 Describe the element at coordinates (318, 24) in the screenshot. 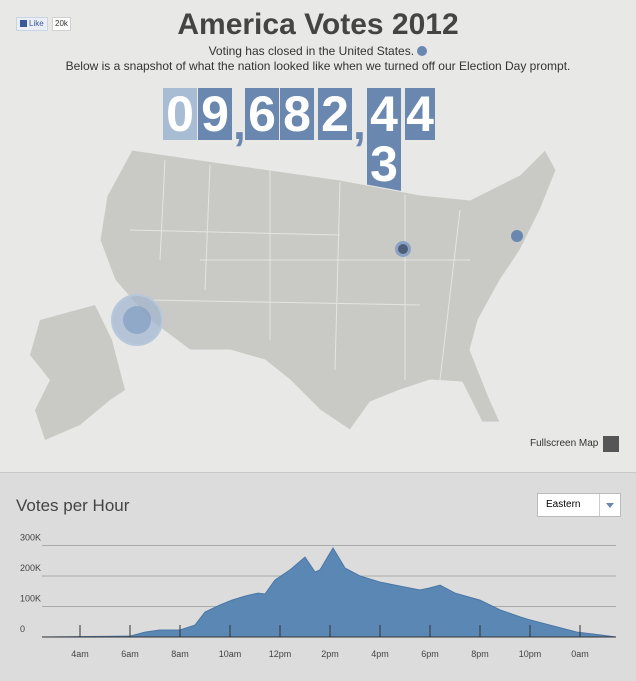

I see `page-title: America Votes 2012` at that location.